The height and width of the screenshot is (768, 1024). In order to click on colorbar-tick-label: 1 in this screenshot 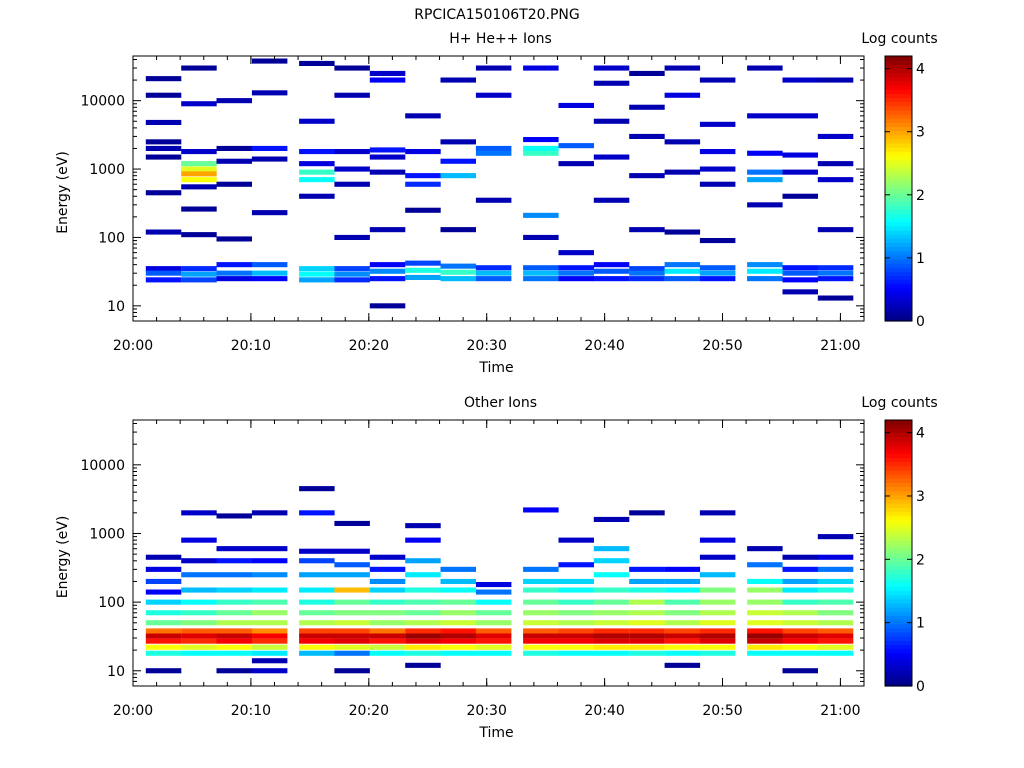, I will do `click(920, 259)`.